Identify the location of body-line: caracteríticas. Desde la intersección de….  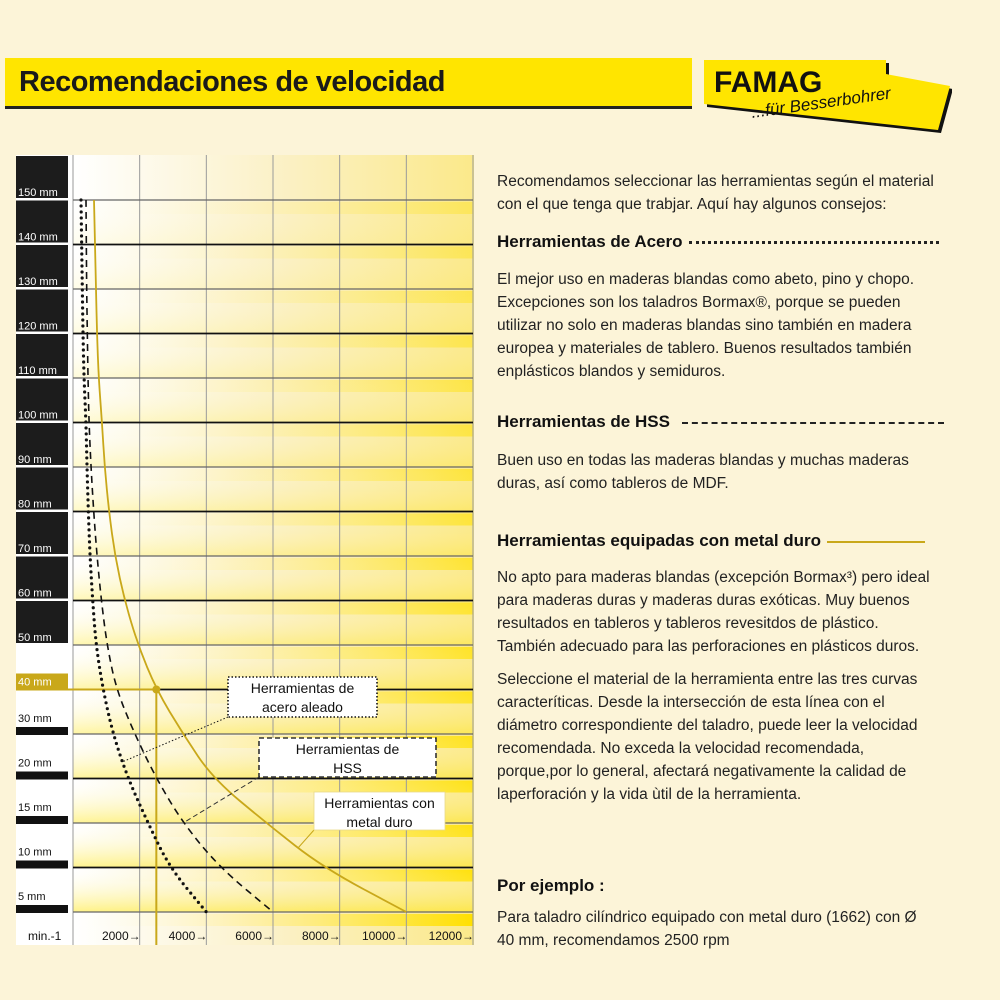
(691, 702).